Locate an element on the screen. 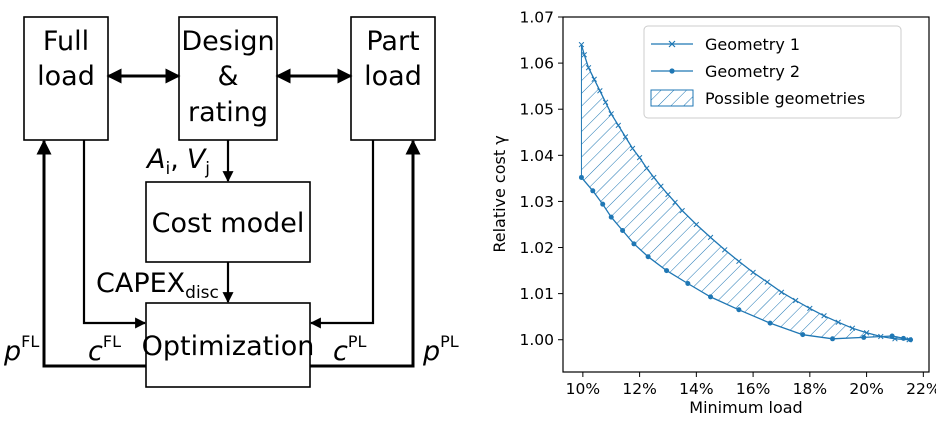 The width and height of the screenshot is (936, 424). x-tick-label: 16% is located at coordinates (753, 389).